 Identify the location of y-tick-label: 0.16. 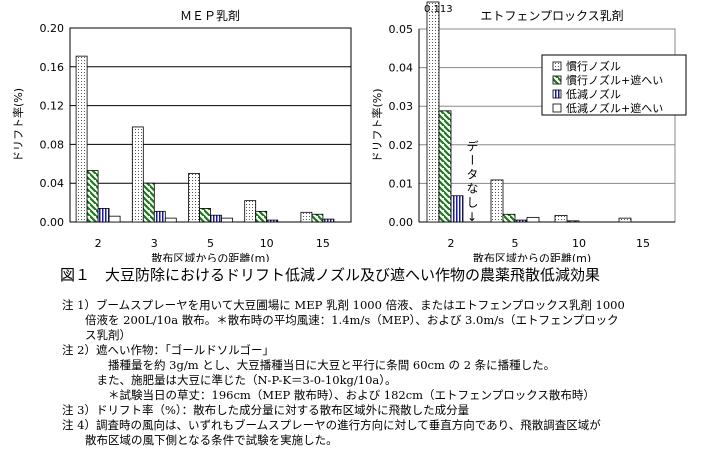
(52, 67).